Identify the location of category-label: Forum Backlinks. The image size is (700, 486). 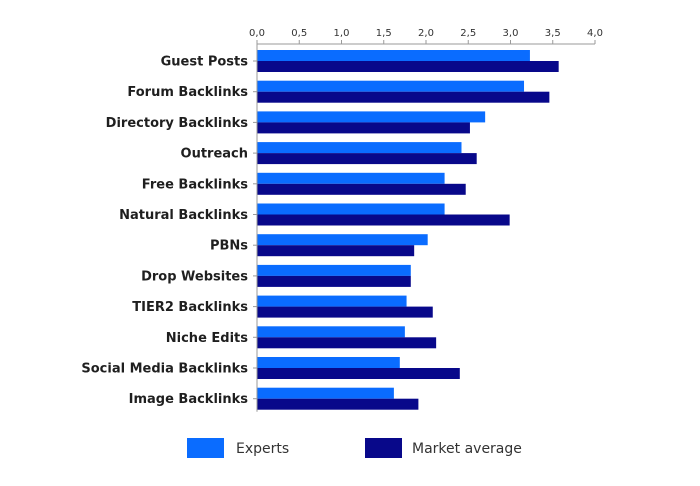
(187, 92).